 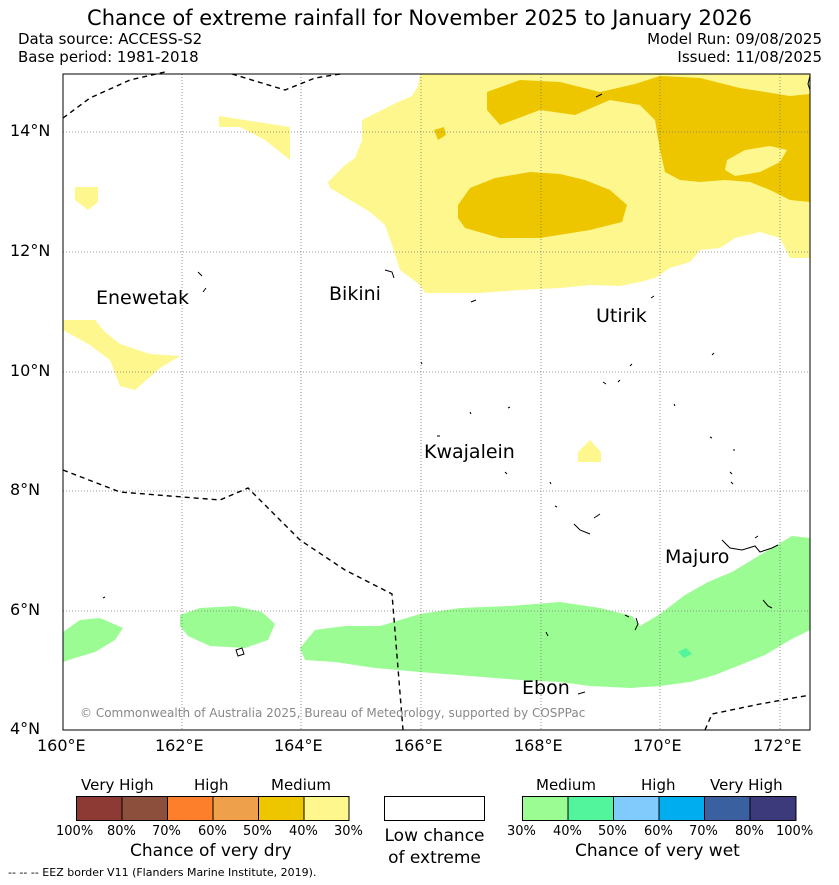 I want to click on dry-patch-north, so click(x=254, y=138).